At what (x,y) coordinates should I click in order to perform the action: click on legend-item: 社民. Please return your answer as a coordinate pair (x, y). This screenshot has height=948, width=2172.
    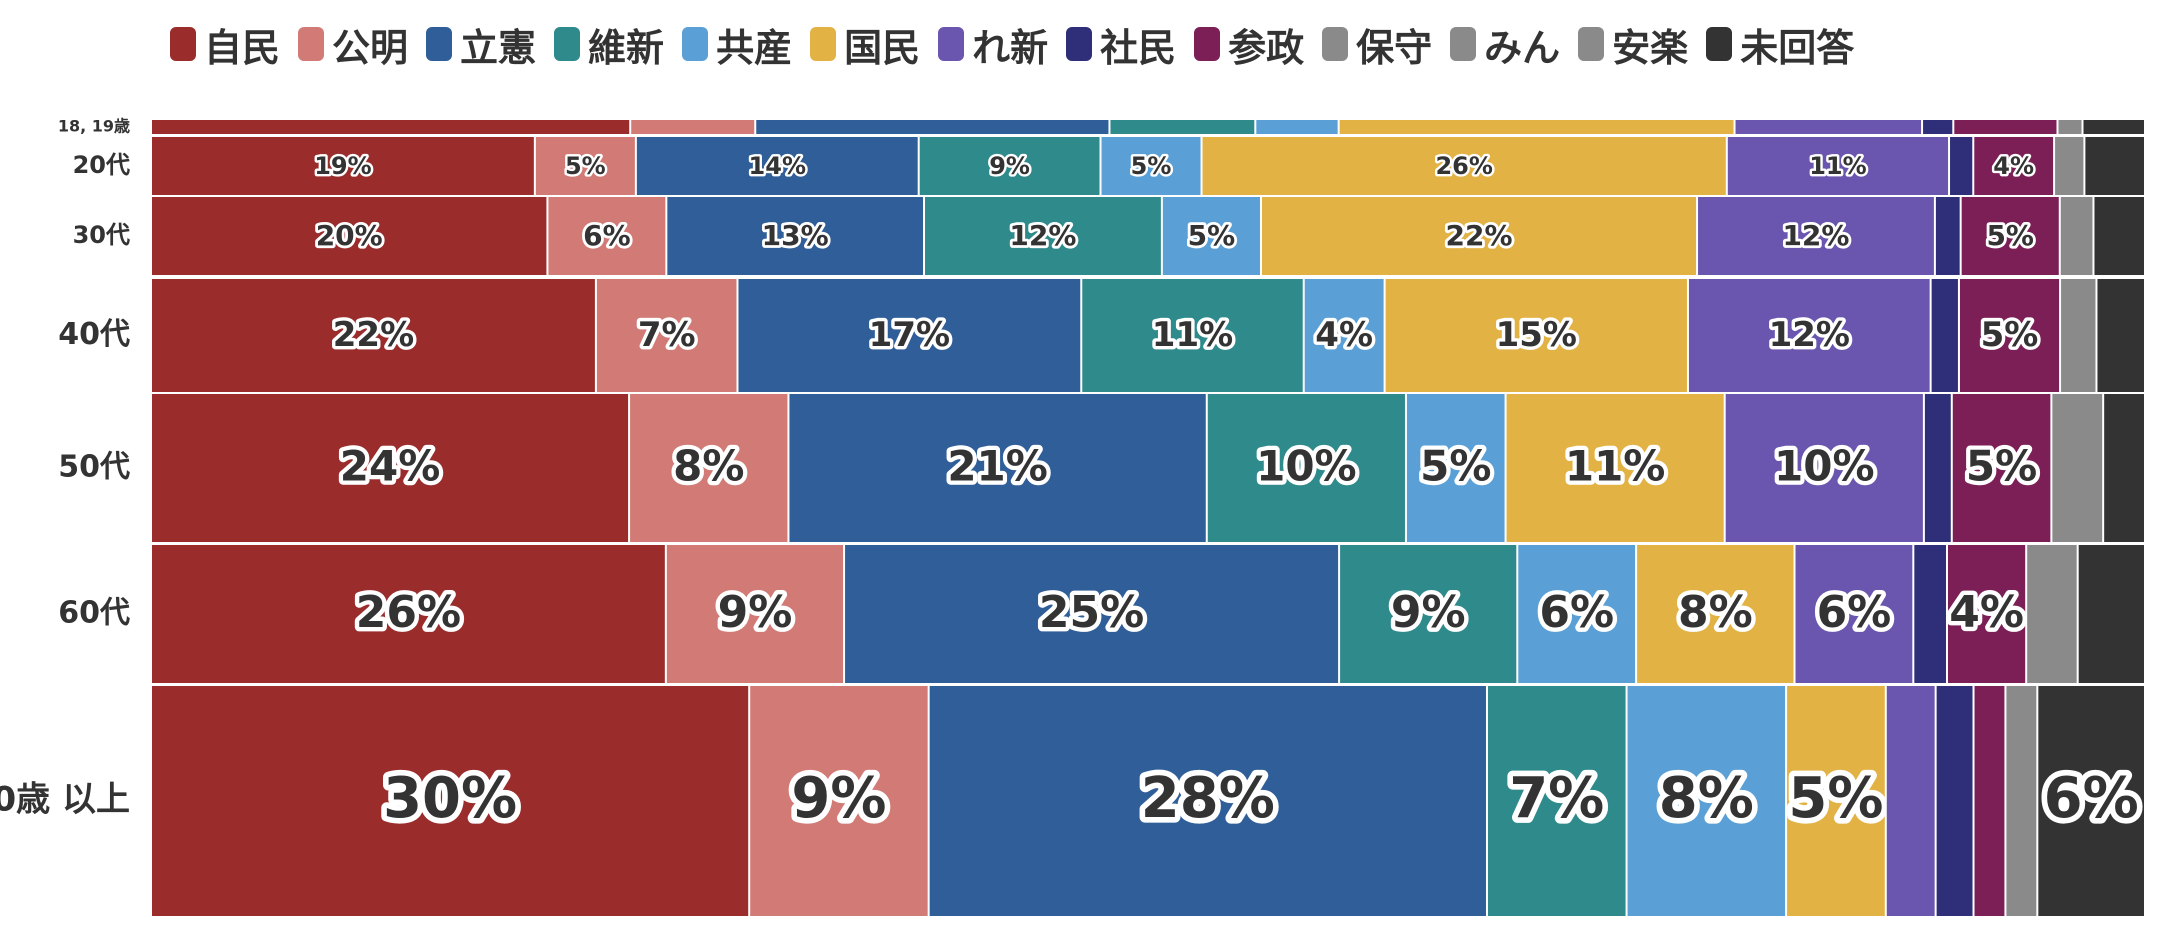
    Looking at the image, I should click on (1121, 44).